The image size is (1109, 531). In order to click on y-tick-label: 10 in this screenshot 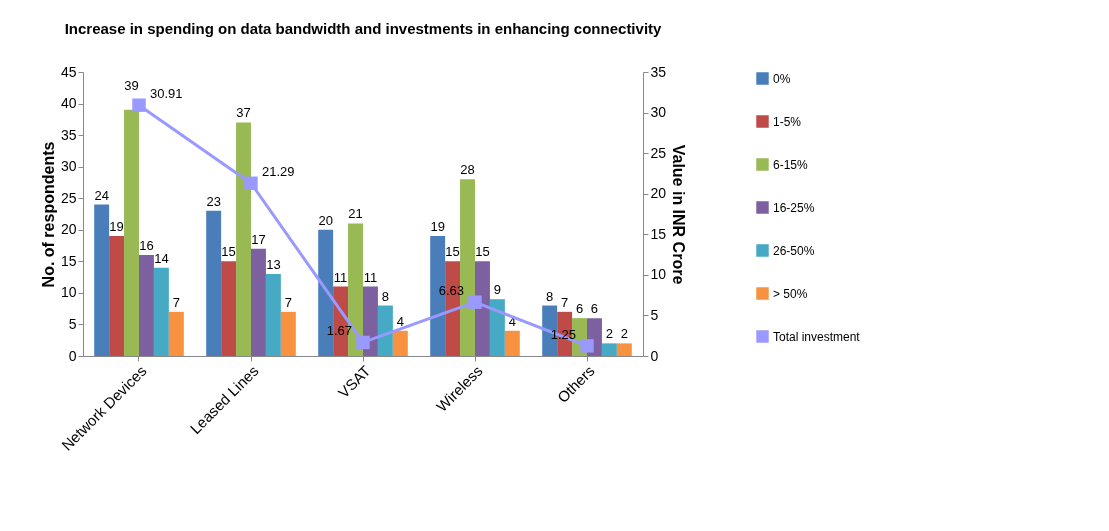, I will do `click(68, 292)`.